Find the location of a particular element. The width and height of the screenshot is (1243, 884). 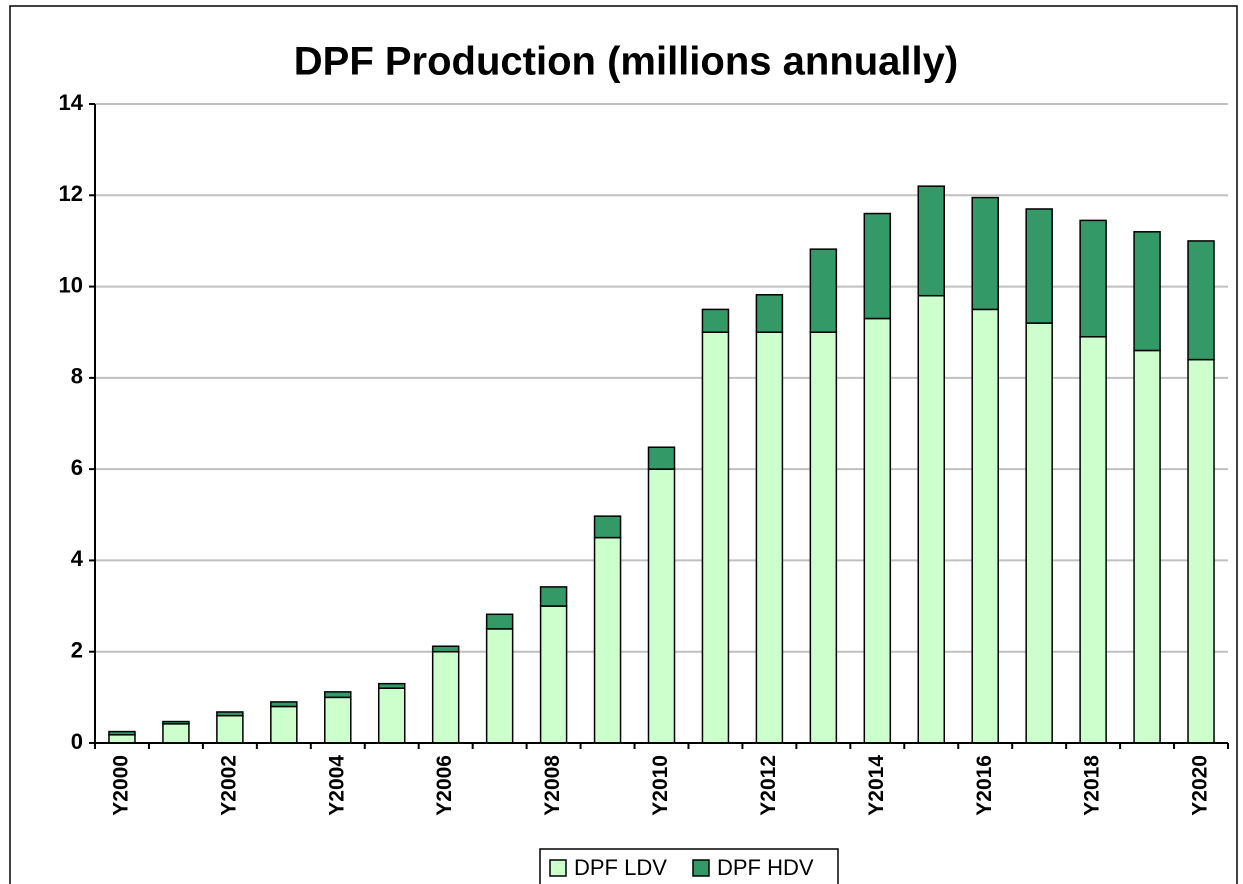

x-tick-label: Y2018 is located at coordinates (1092, 785).